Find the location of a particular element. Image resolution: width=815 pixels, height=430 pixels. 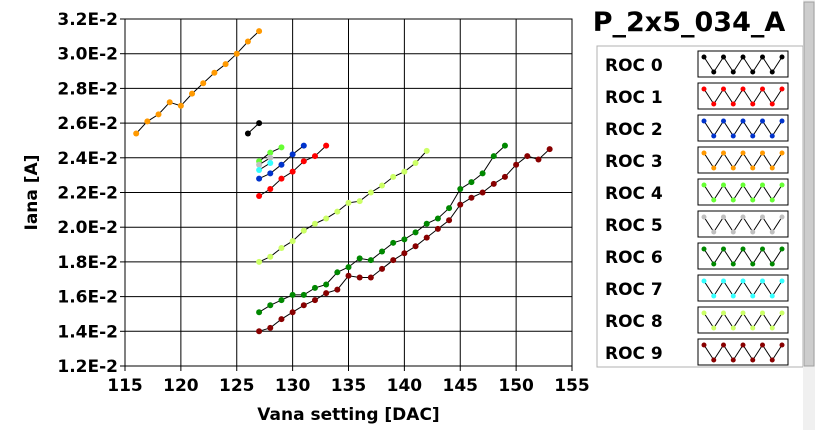

x-axis-label: Vana setting [DAC] is located at coordinates (348, 415).